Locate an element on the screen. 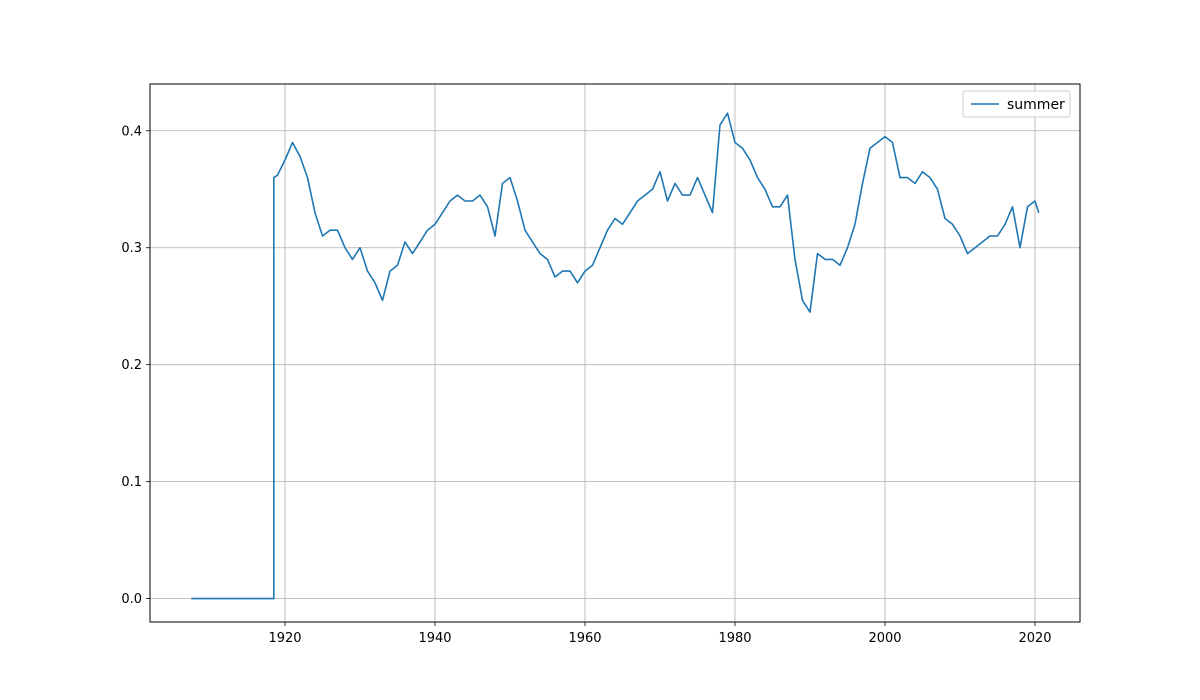 The image size is (1200, 700). y-tick-label: 0.3 is located at coordinates (131, 248).